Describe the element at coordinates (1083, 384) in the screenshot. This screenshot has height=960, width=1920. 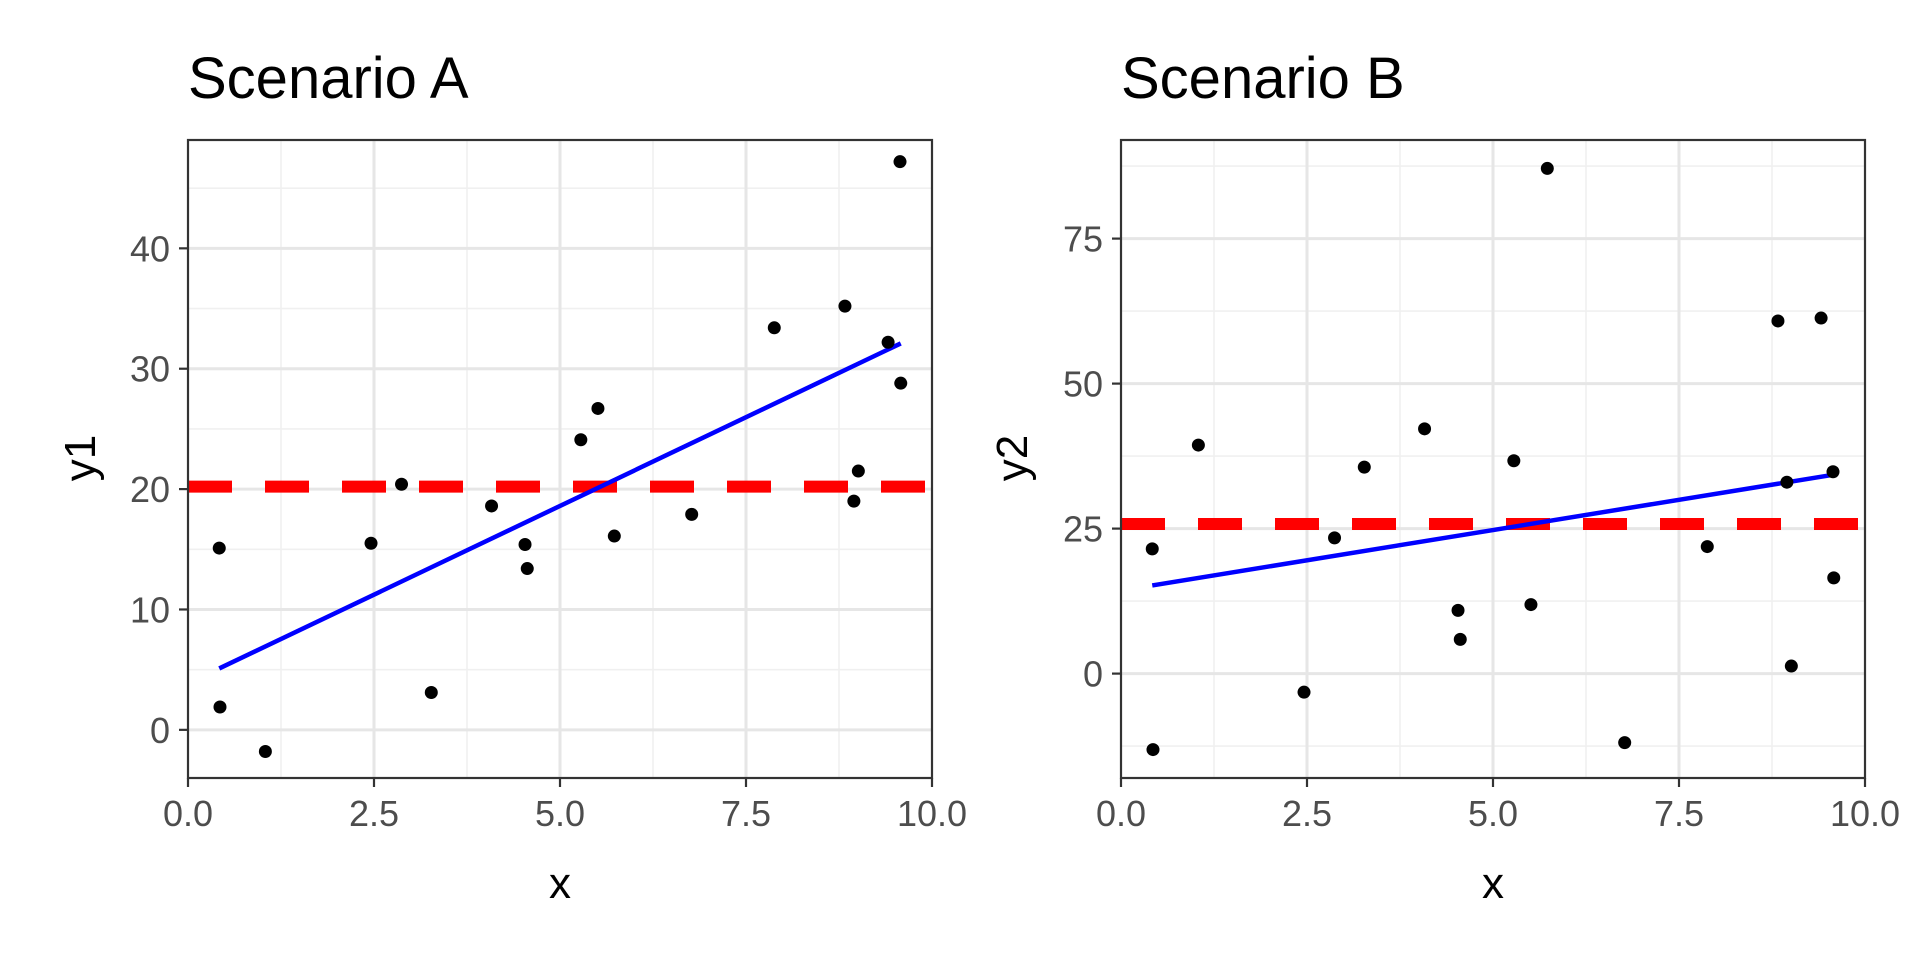
I see `y-tick-label: 50` at that location.